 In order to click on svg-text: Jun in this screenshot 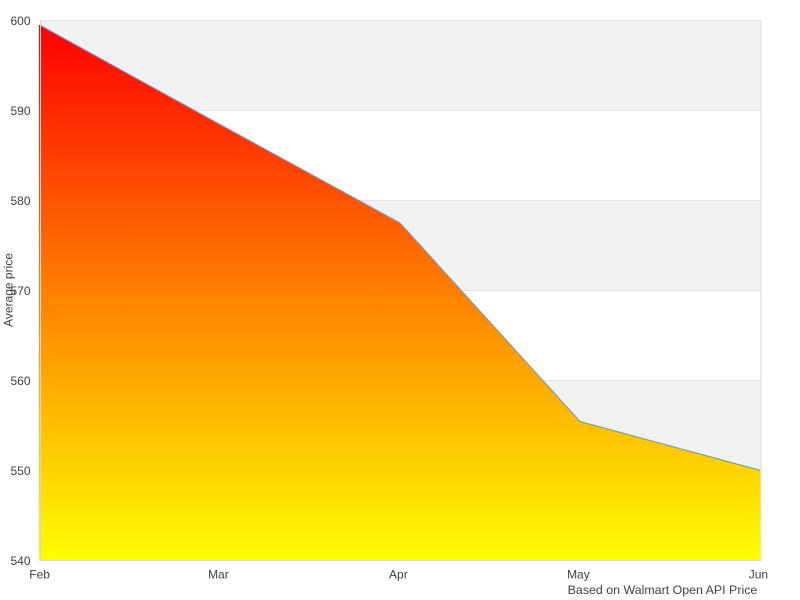, I will do `click(758, 575)`.